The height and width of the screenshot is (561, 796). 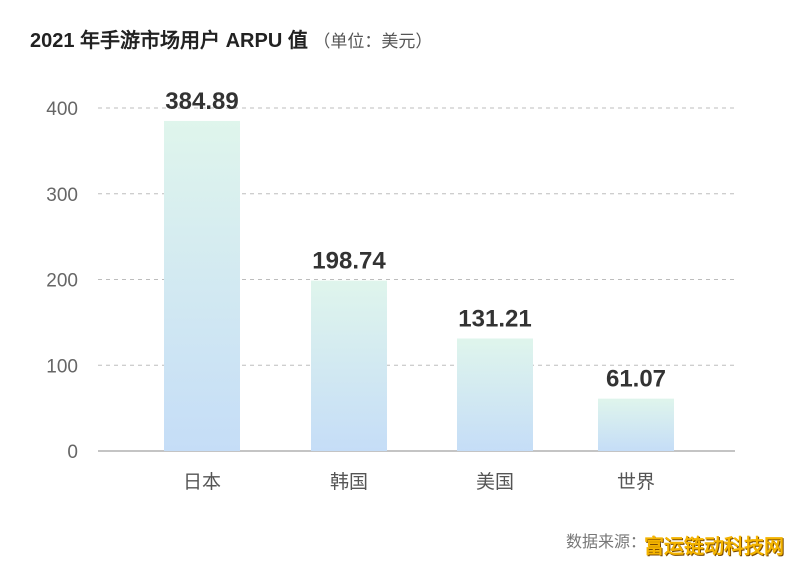 I want to click on data-label: 131.21, so click(x=494, y=318).